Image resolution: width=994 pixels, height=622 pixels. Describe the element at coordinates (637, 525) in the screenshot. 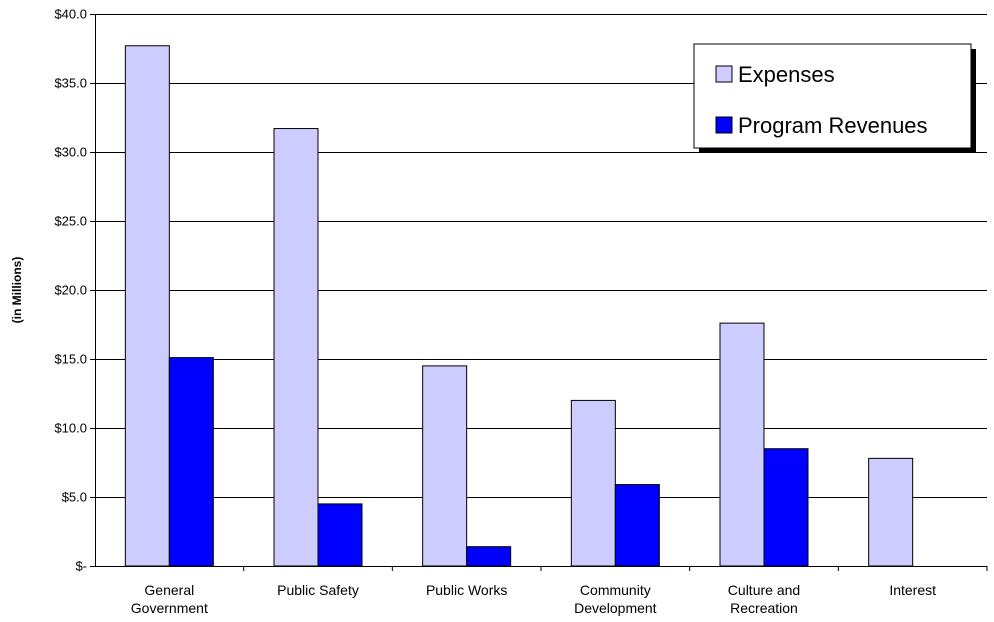

I see `bar-program-revenues-community-development` at that location.